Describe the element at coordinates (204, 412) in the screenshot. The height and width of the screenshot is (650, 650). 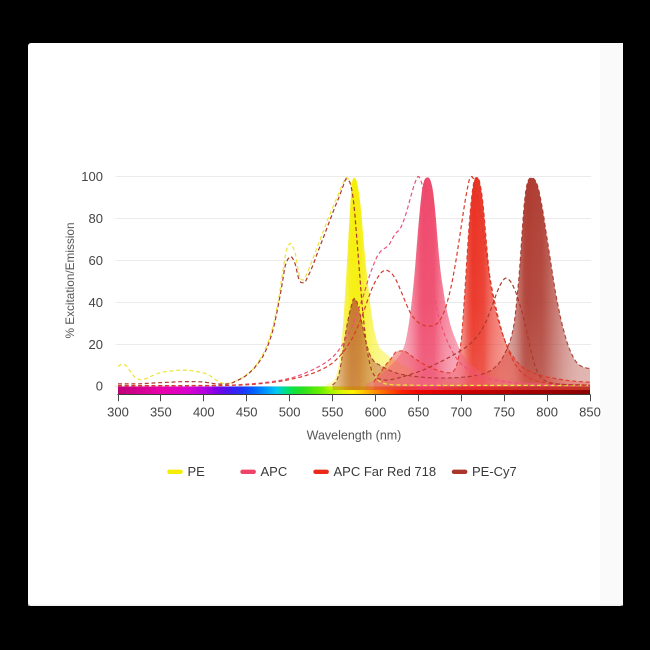
I see `svg-text: 400` at that location.